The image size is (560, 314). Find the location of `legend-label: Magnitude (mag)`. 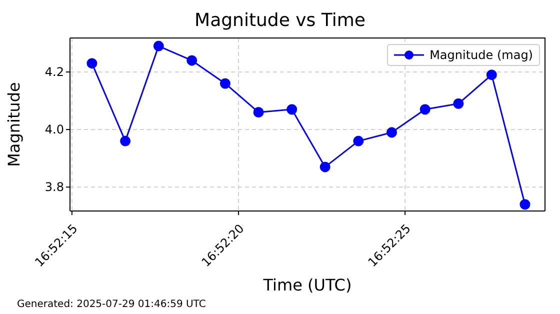

legend-label: Magnitude (mag) is located at coordinates (481, 55).